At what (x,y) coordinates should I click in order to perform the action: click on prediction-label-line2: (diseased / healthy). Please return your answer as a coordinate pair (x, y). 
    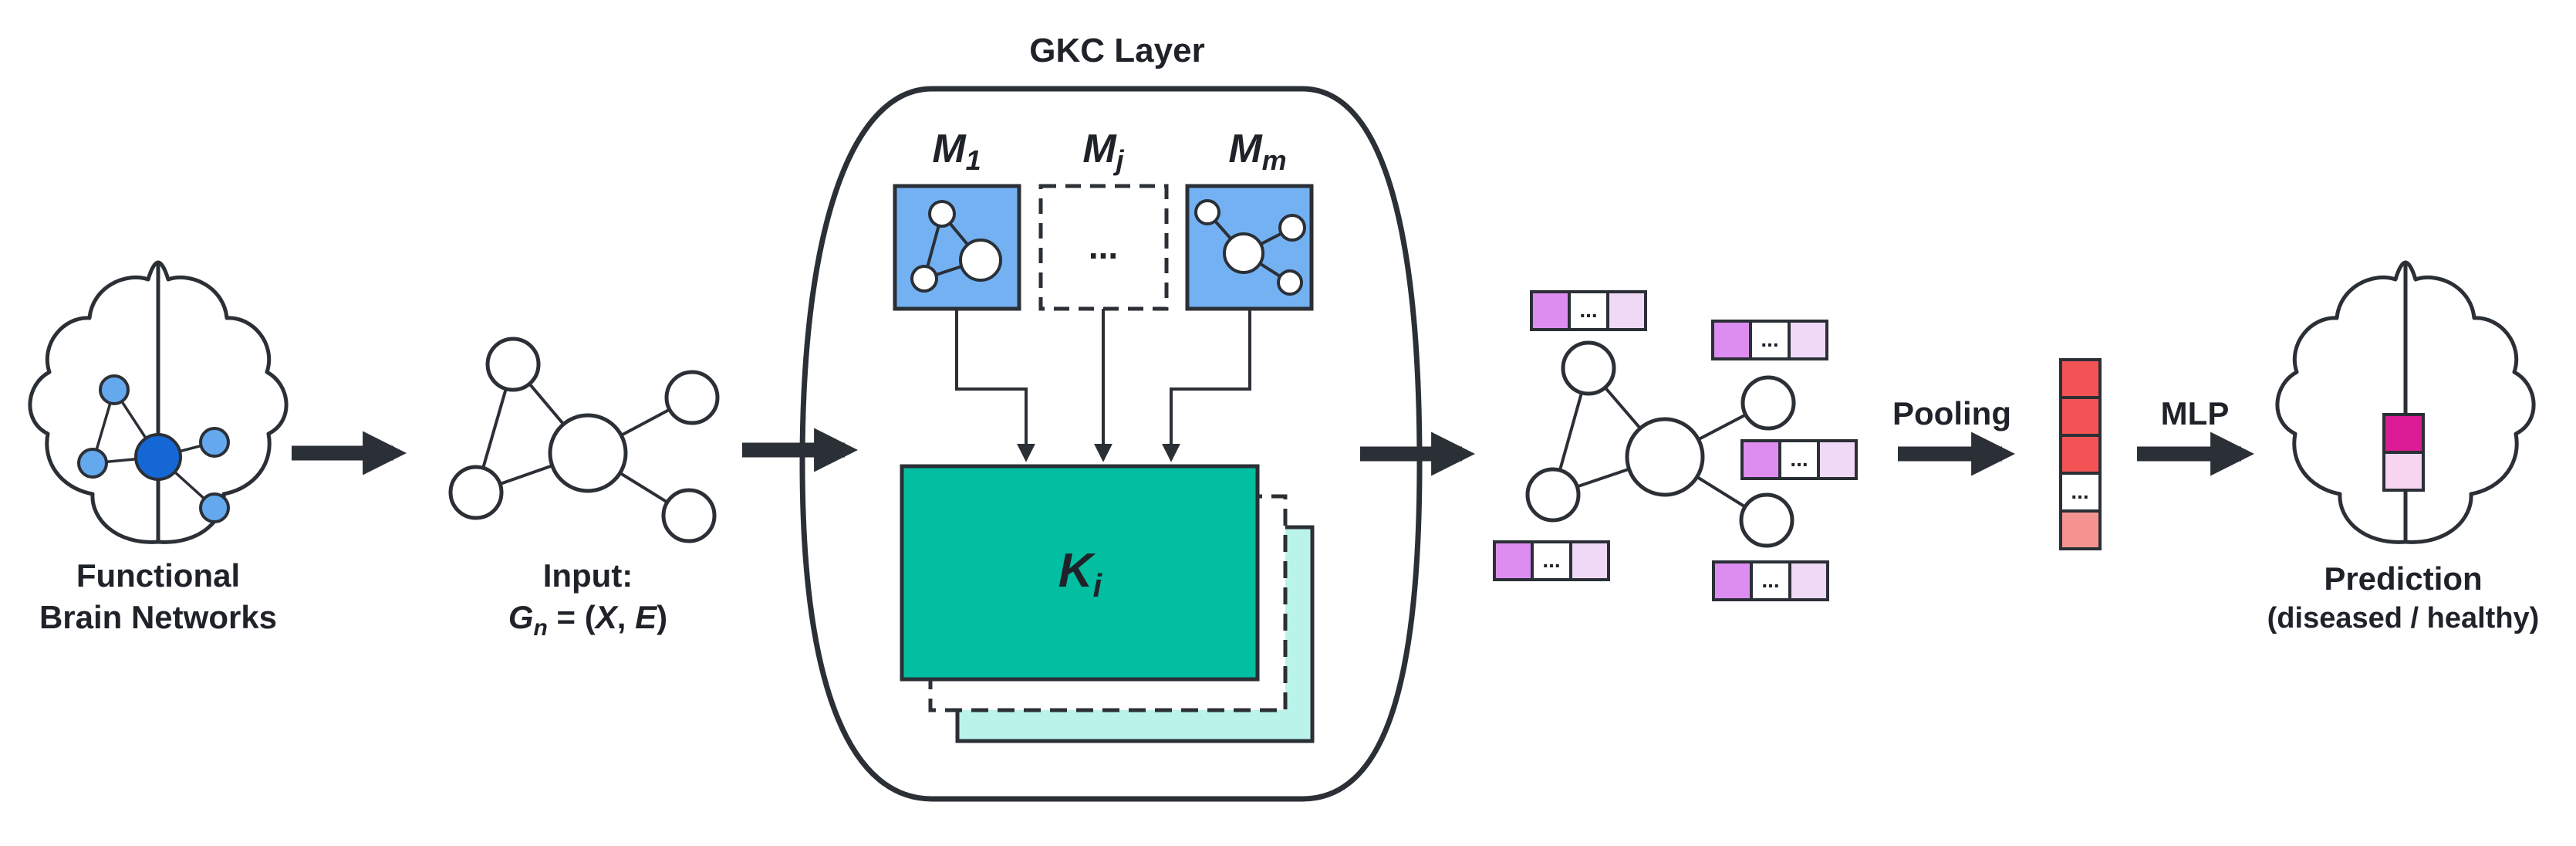
    Looking at the image, I should click on (2403, 618).